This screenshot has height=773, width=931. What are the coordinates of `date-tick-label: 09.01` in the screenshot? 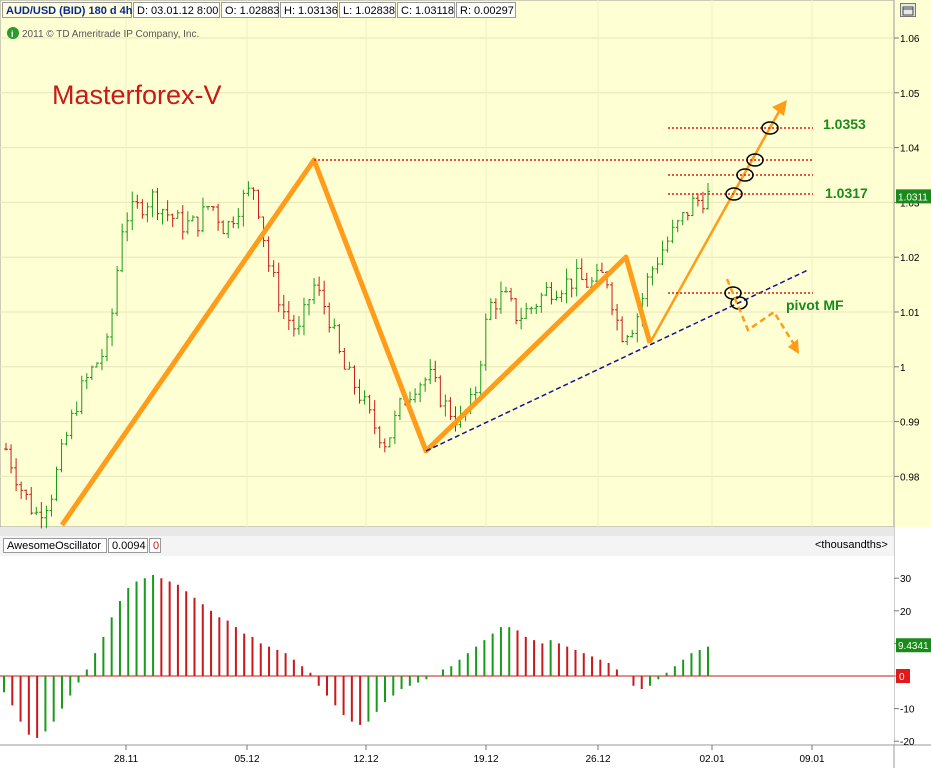 It's located at (811, 759).